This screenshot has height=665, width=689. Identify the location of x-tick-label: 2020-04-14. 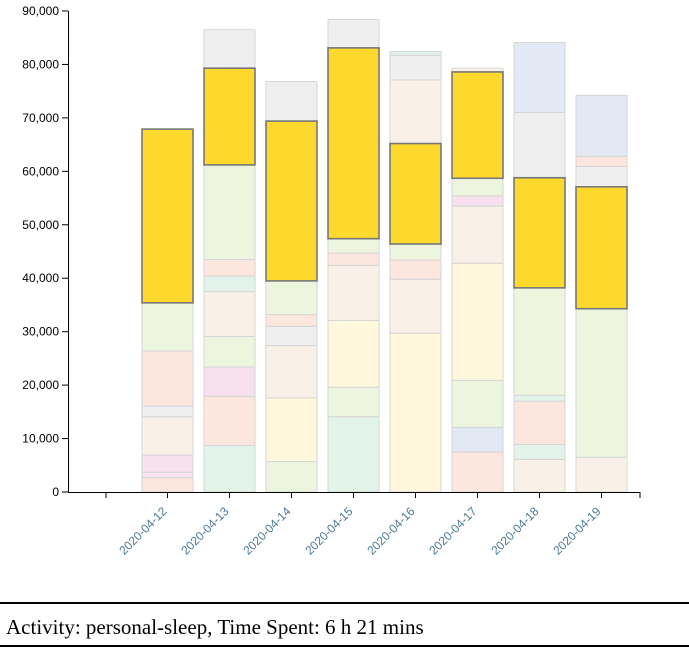
(267, 531).